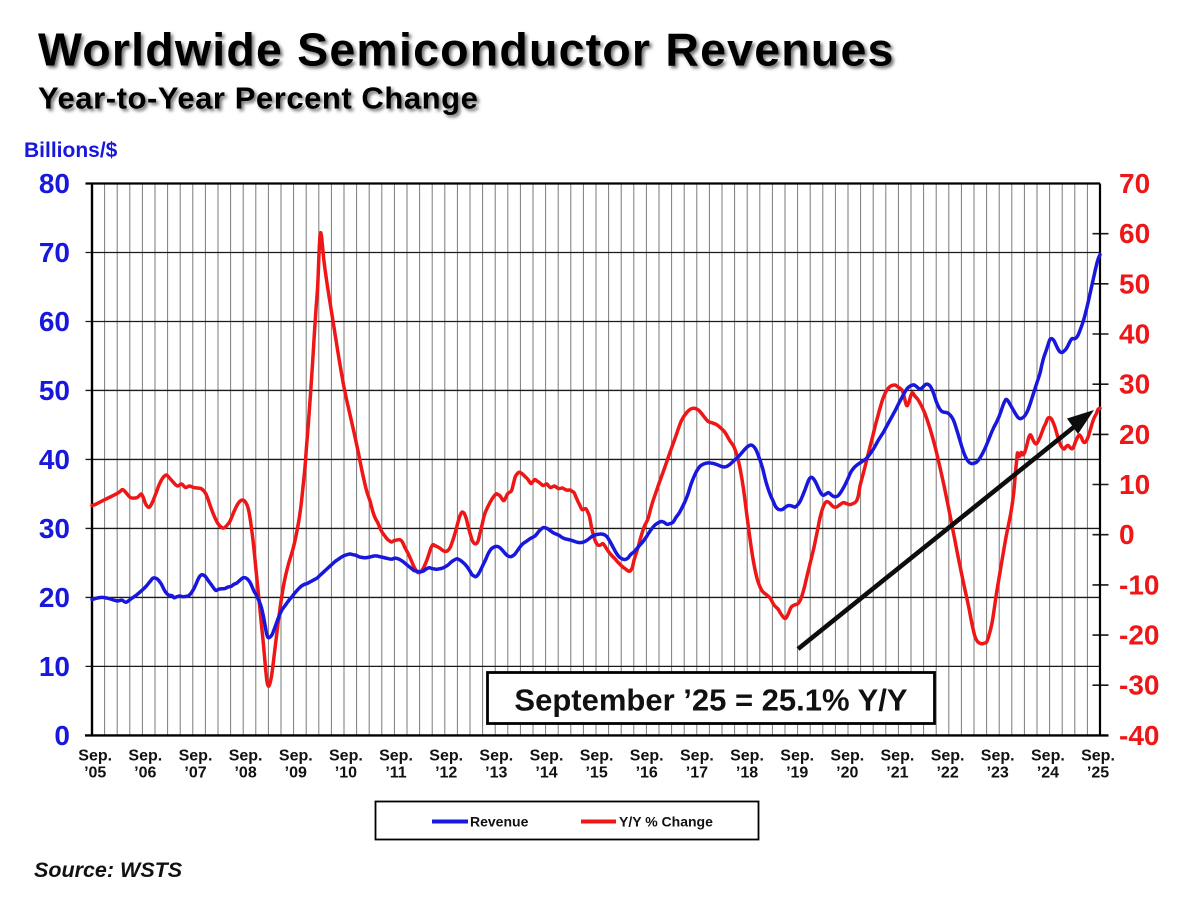 The image size is (1191, 920). Describe the element at coordinates (496, 773) in the screenshot. I see `svg-text: ’13` at that location.